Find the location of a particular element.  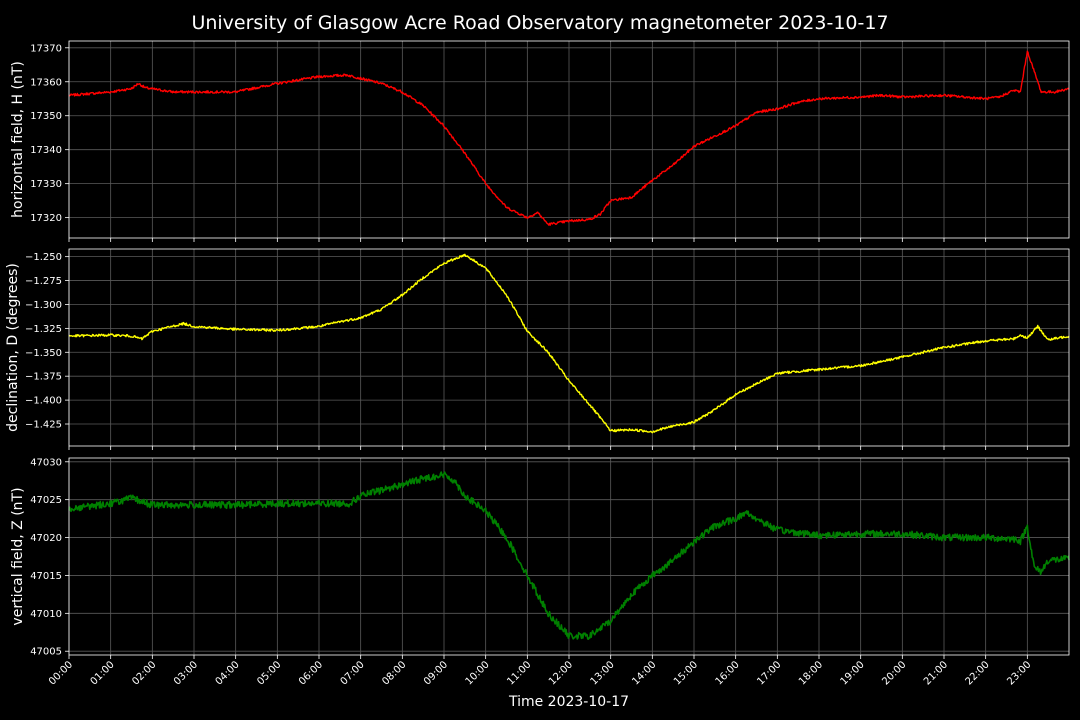

x-tick-label: 11:00 is located at coordinates (519, 673).